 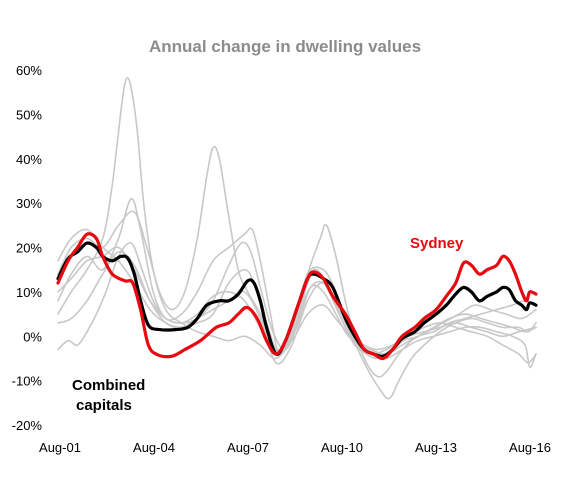 I want to click on x-tick-label: Aug-01, so click(x=60, y=447).